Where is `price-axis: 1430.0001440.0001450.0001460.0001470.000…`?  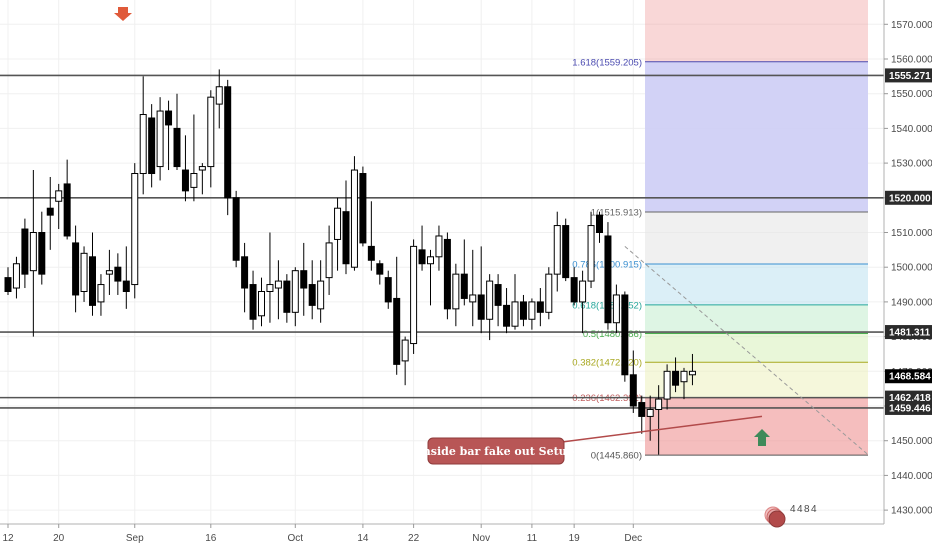
price-axis: 1430.0001440.0001450.0001460.0001470.000… is located at coordinates (907, 275).